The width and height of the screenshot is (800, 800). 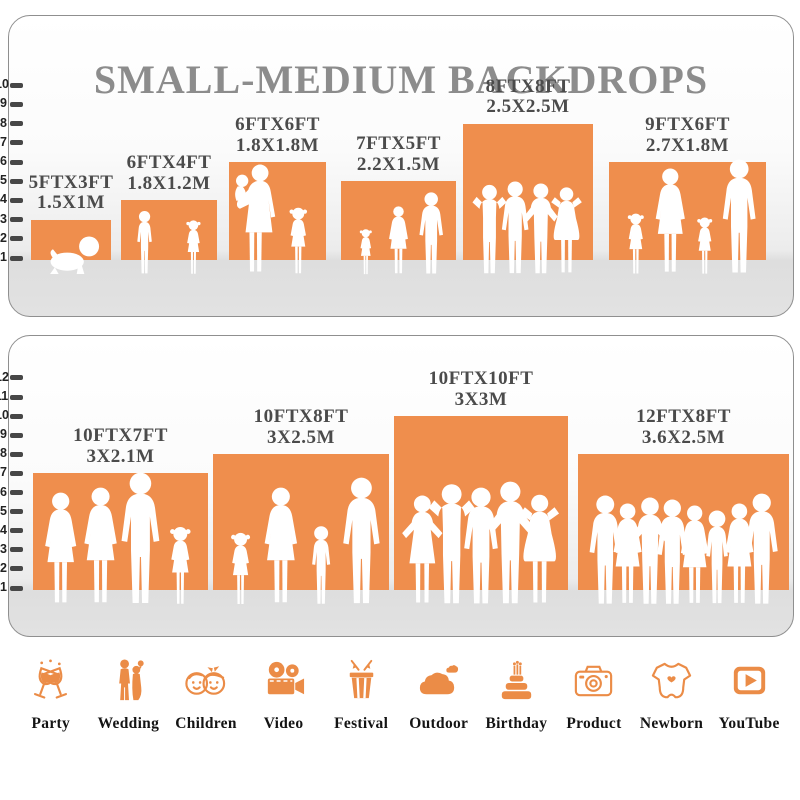 I want to click on size-feet: 8FTX8FT, so click(x=528, y=86).